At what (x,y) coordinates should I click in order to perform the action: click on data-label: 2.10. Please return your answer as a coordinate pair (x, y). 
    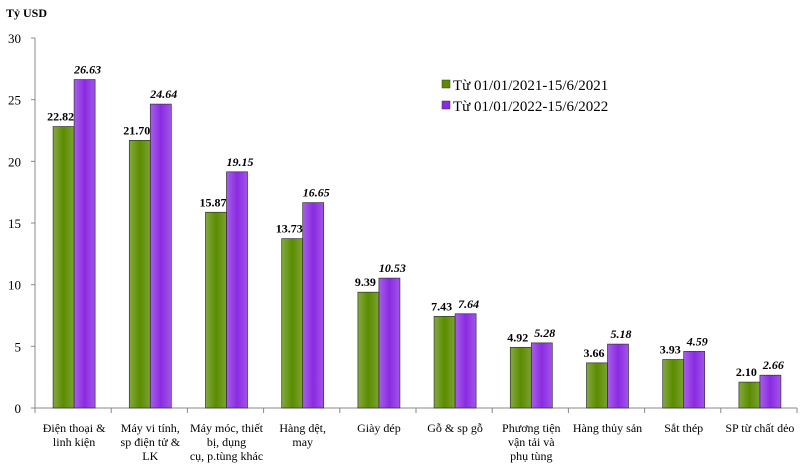
    Looking at the image, I should click on (746, 372).